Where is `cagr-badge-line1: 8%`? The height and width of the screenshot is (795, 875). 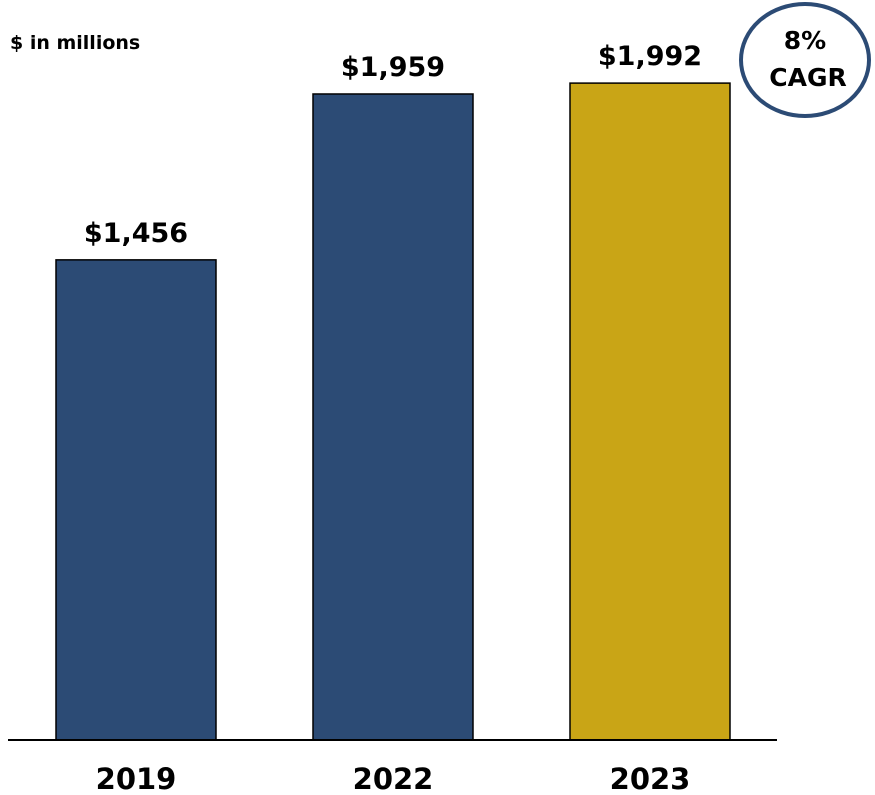 cagr-badge-line1: 8% is located at coordinates (805, 40).